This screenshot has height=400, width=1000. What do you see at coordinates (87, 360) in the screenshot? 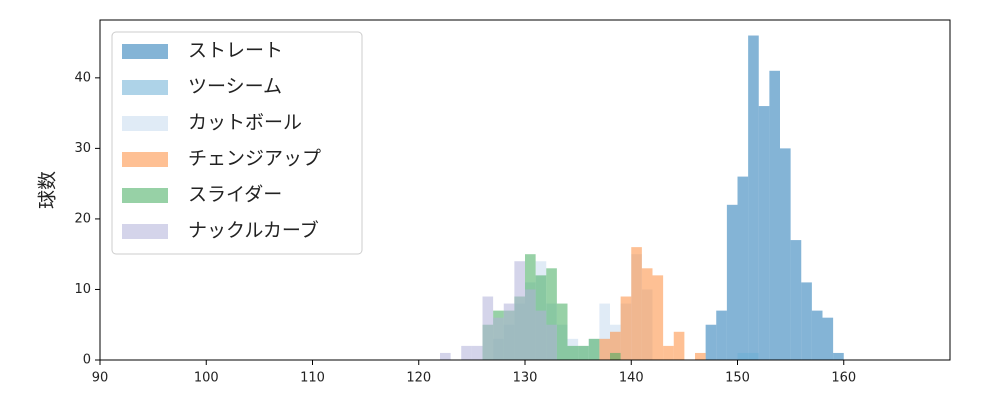
I see `y-tick-label: 0` at bounding box center [87, 360].